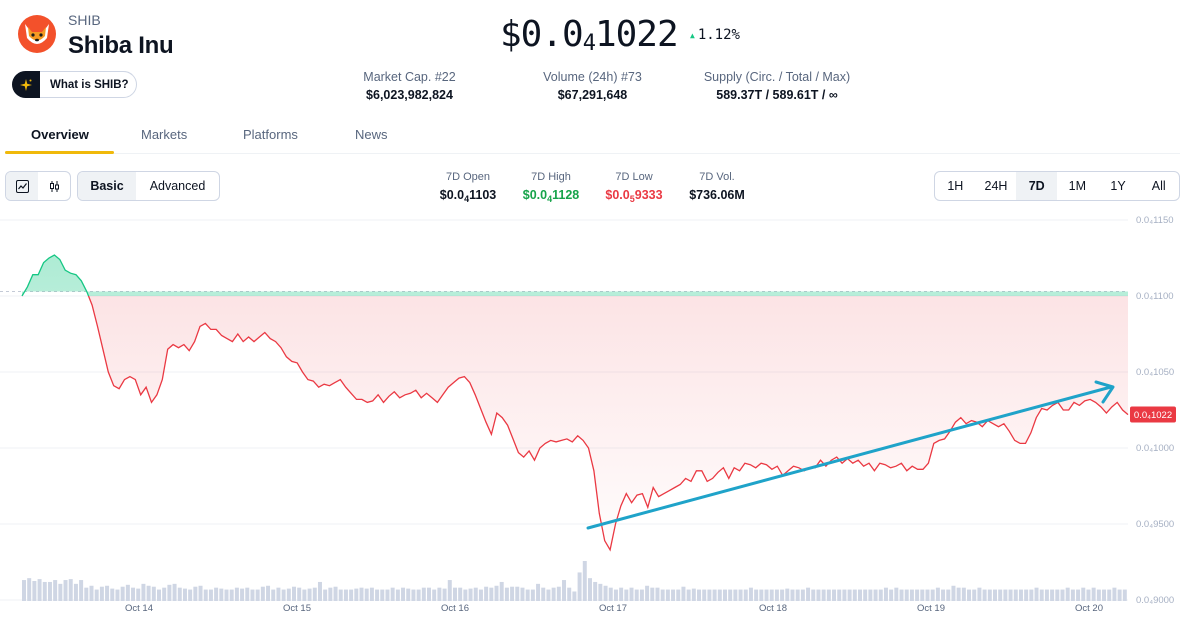  Describe the element at coordinates (139, 608) in the screenshot. I see `x-tick-label: Oct 14` at that location.